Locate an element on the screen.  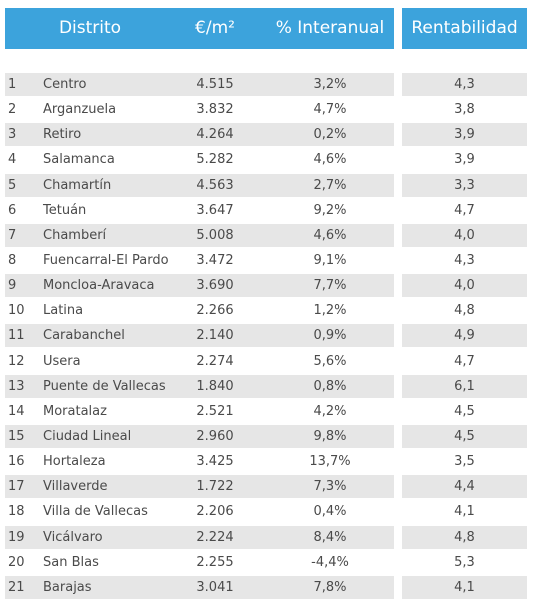
row-number: 6 is located at coordinates (12, 210).